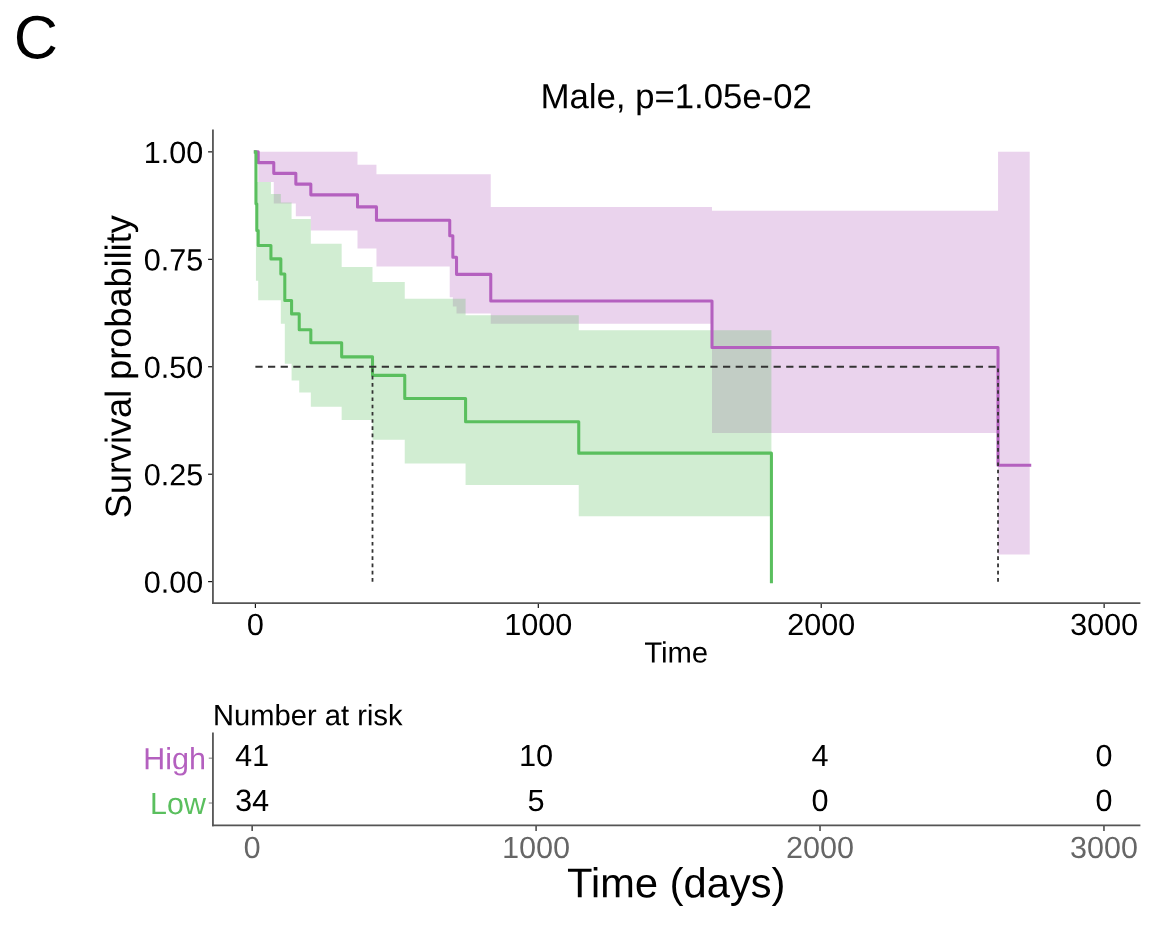 The width and height of the screenshot is (1151, 938). I want to click on y-tick-label: High, so click(175, 761).